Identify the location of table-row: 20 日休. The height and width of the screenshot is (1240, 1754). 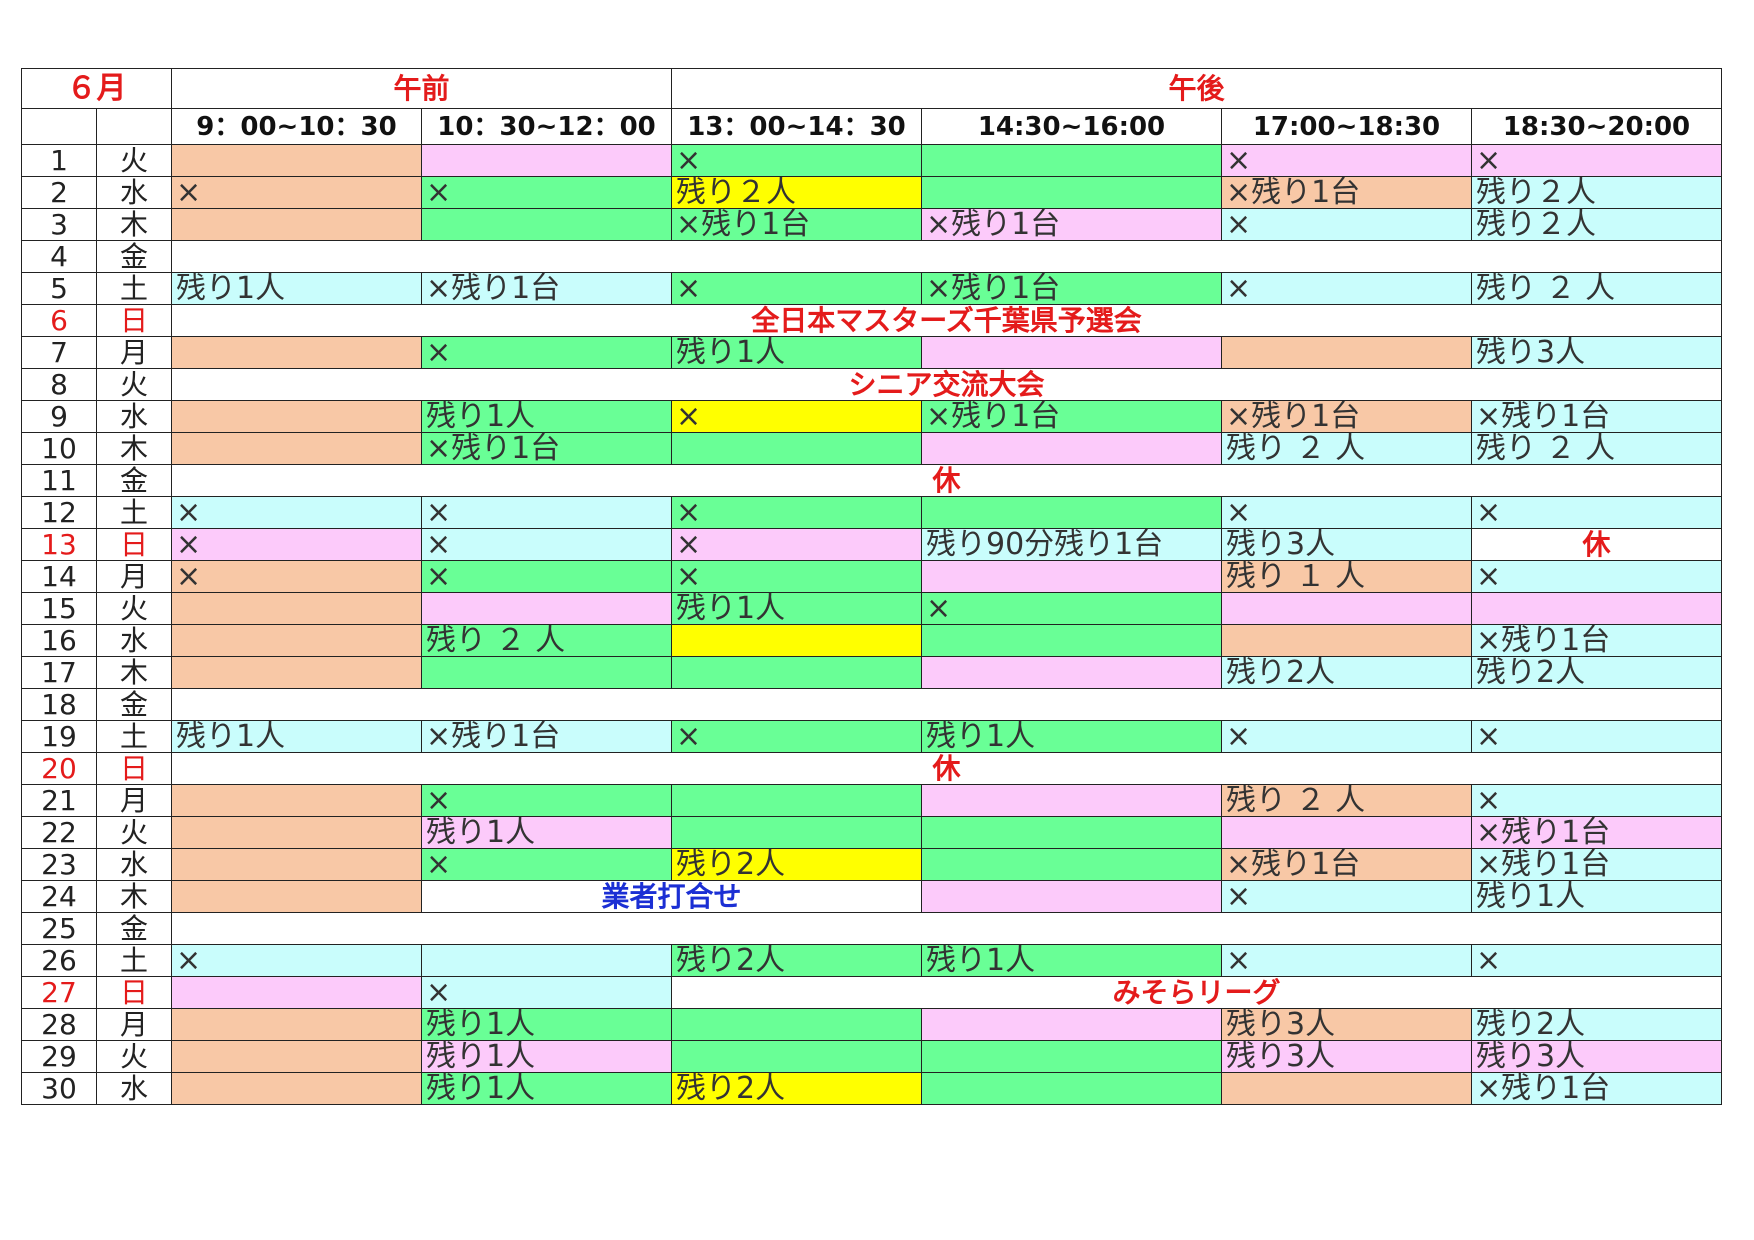
(871, 768).